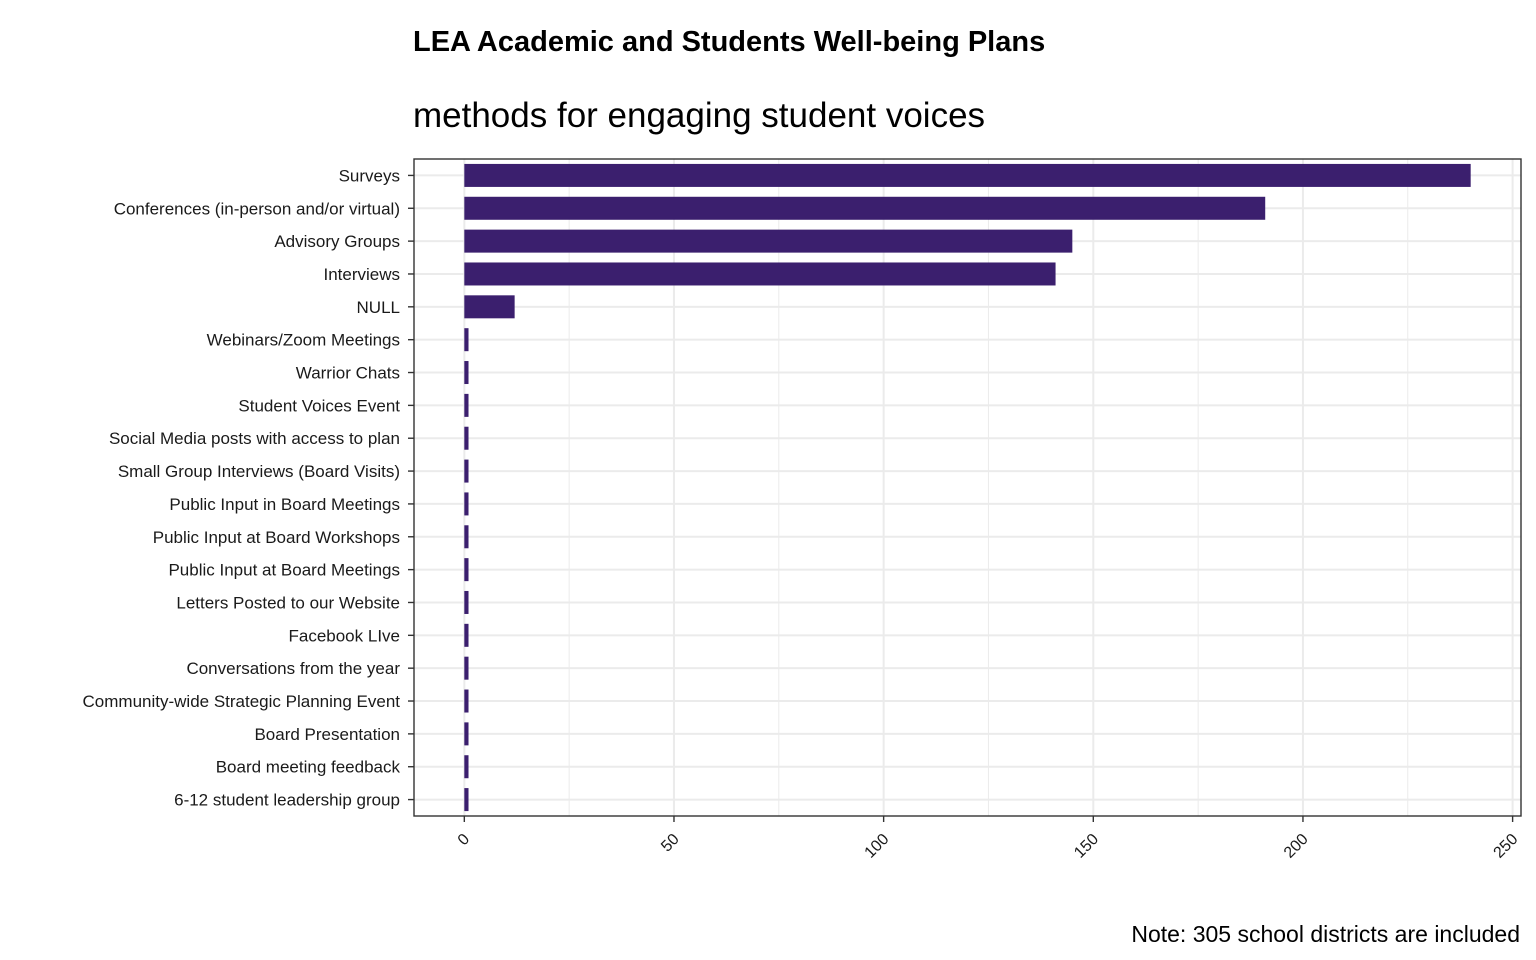 This screenshot has width=1536, height=960. What do you see at coordinates (293, 668) in the screenshot?
I see `y-tick-label: Conversations from the year` at bounding box center [293, 668].